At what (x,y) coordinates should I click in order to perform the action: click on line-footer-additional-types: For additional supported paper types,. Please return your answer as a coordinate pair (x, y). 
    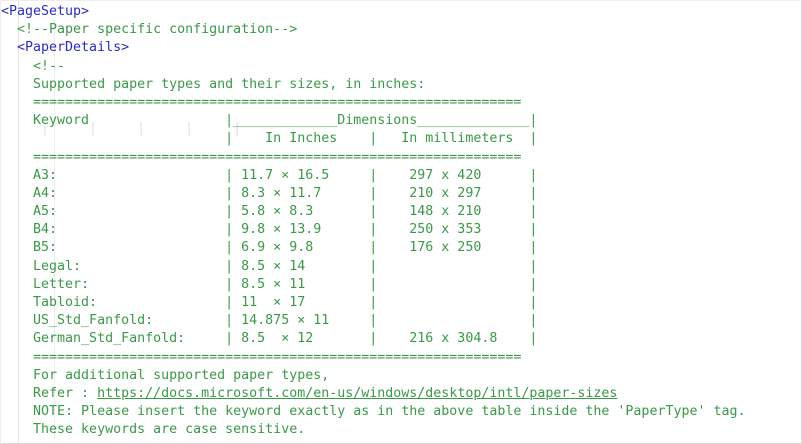
    Looking at the image, I should click on (165, 375).